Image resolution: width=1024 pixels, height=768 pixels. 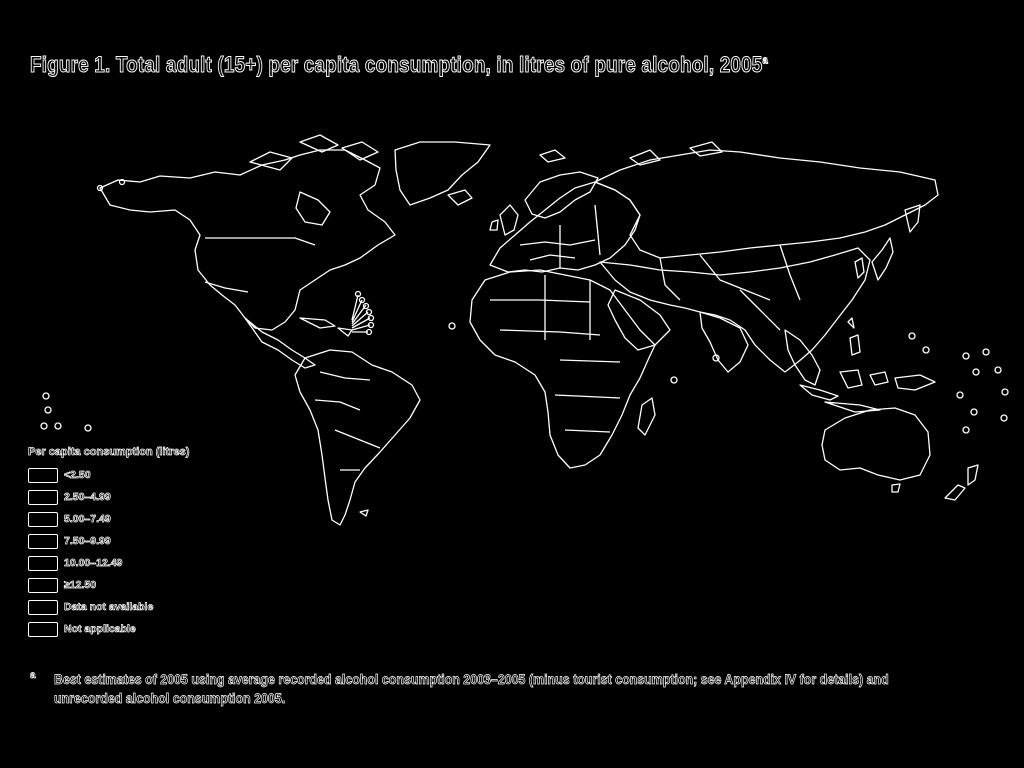 I want to click on indonesia-islands, so click(x=867, y=391).